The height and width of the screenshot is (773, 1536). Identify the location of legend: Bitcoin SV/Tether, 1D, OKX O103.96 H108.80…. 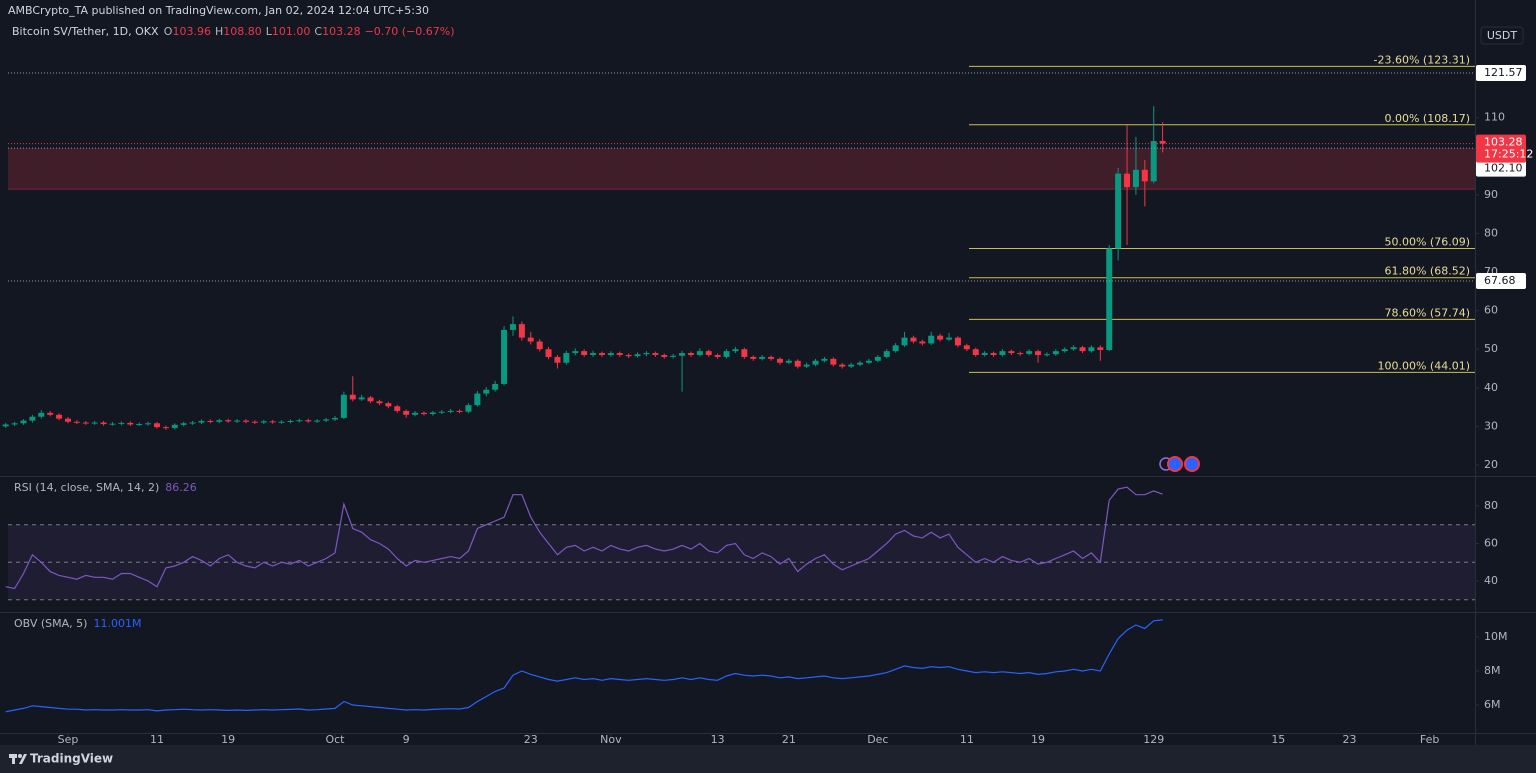
(233, 31).